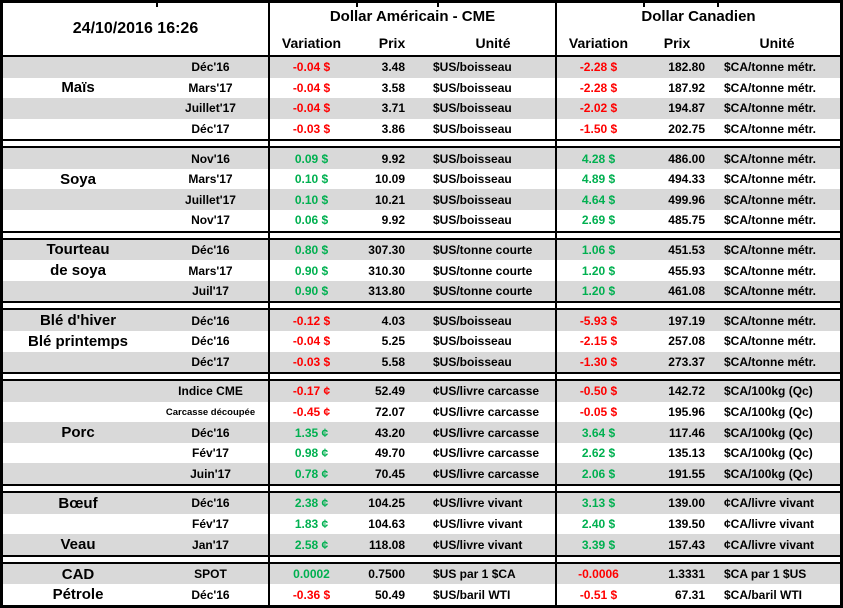 This screenshot has height=608, width=843. What do you see at coordinates (210, 220) in the screenshot?
I see `contract-cell: Nov'17` at bounding box center [210, 220].